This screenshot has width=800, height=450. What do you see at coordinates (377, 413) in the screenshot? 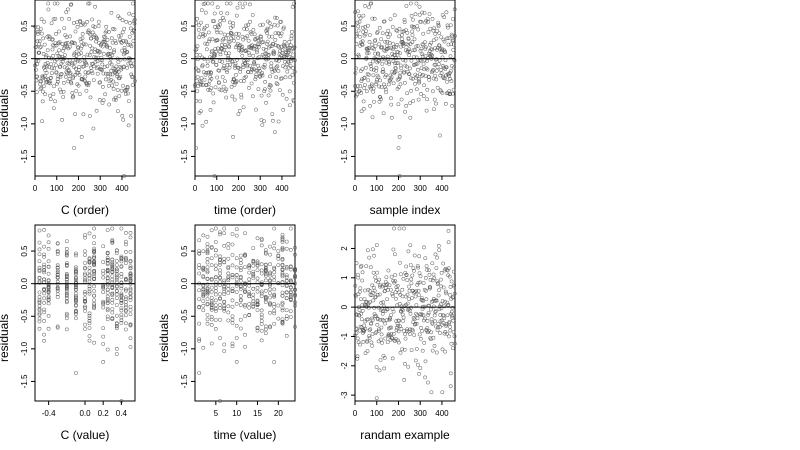
I see `x-tick-label: 100` at bounding box center [377, 413].